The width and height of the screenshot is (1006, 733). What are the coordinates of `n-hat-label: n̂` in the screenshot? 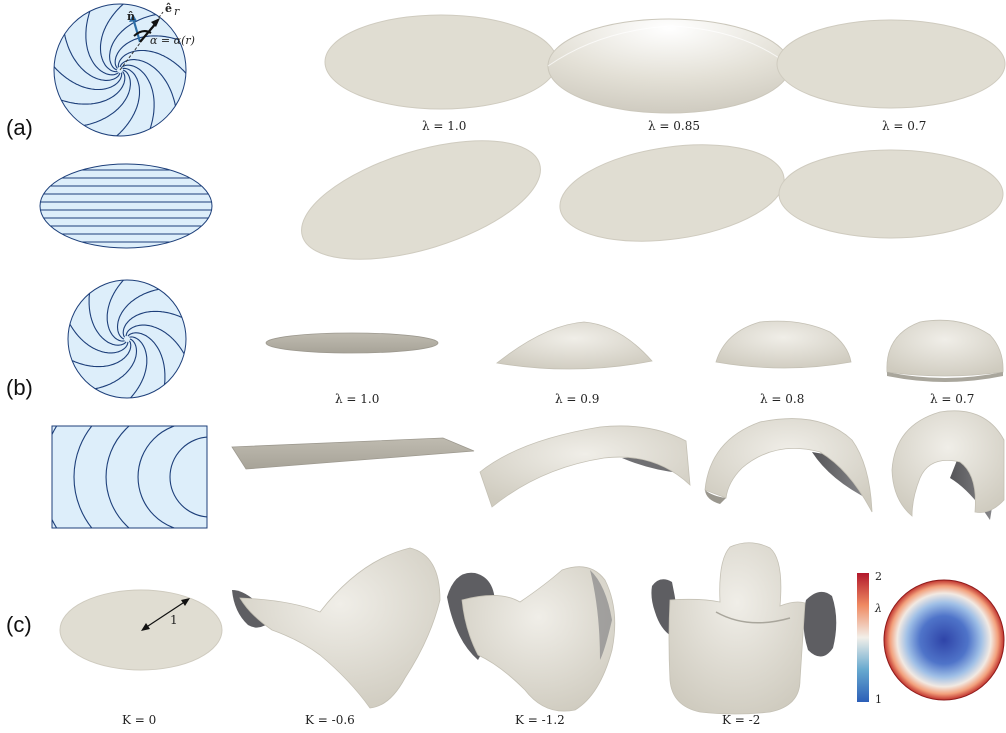 It's located at (131, 16).